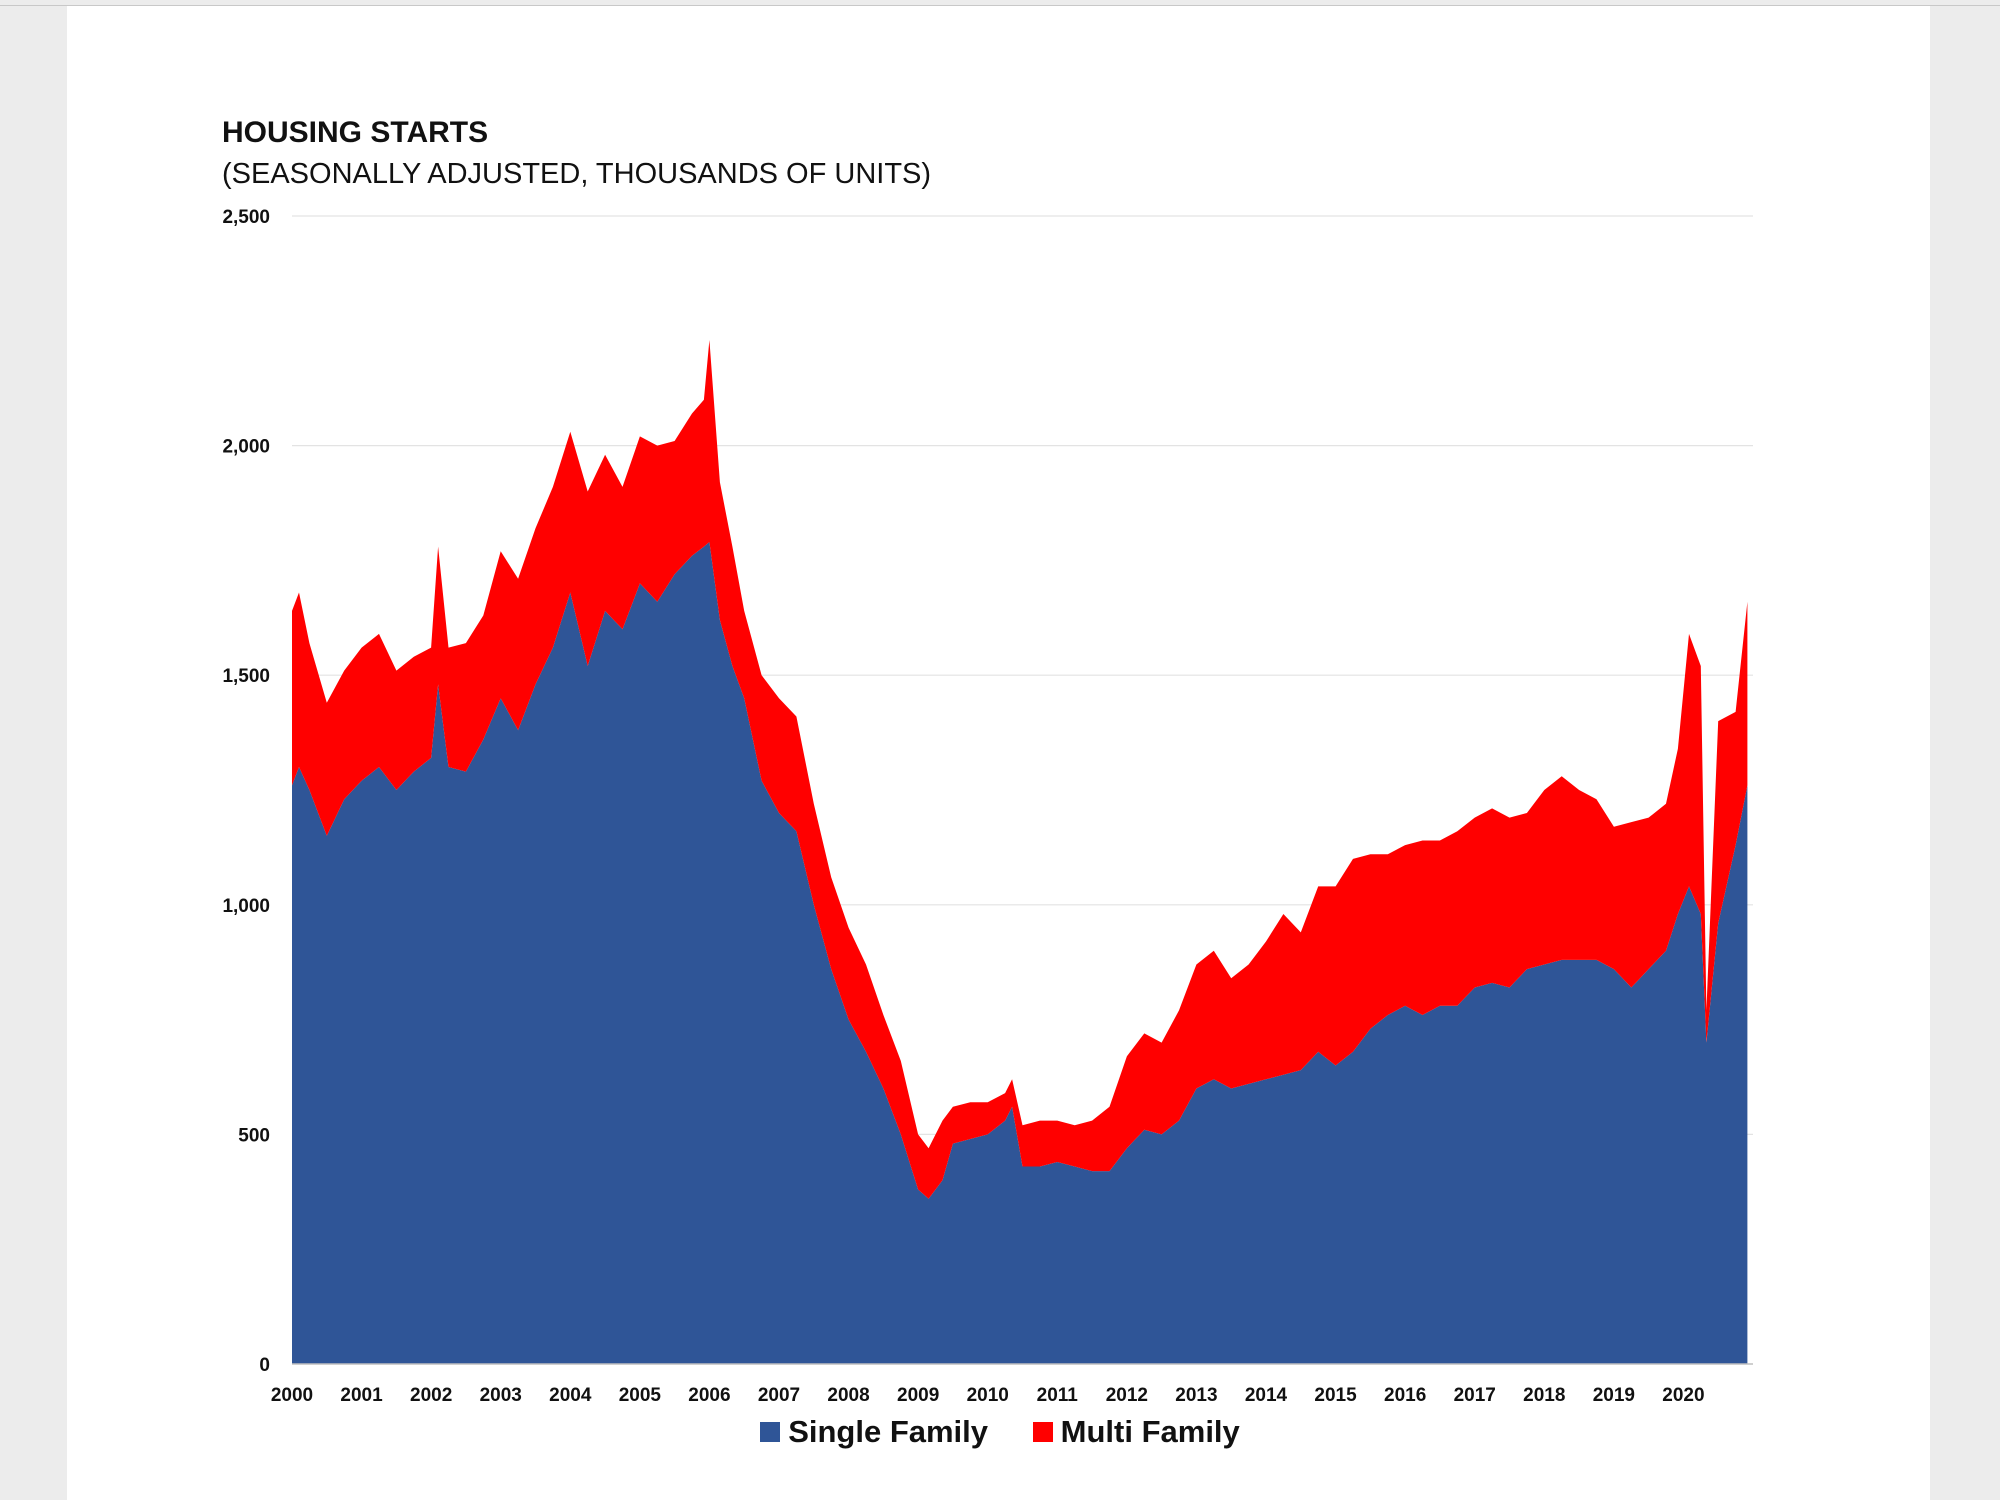  Describe the element at coordinates (254, 1135) in the screenshot. I see `ytick-label-500: 500` at that location.